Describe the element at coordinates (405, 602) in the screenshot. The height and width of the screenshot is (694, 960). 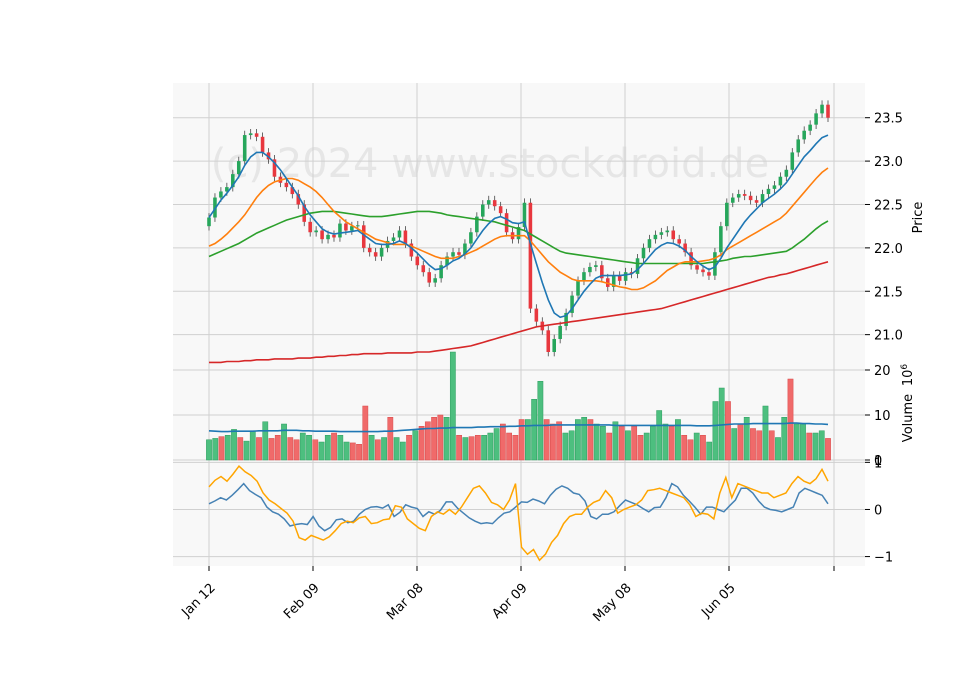
I see `x-tick-label: Mar 08` at that location.